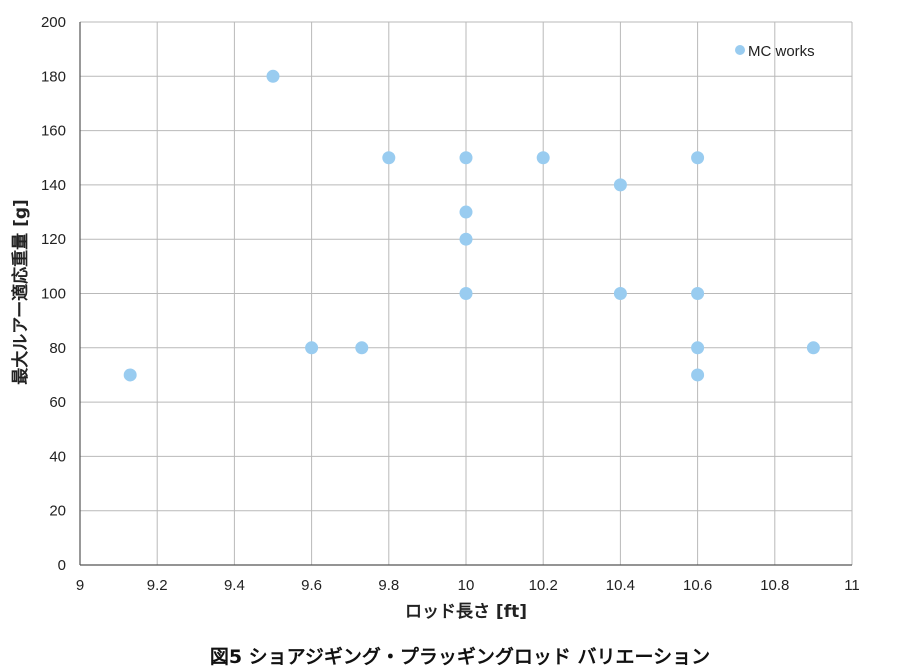  What do you see at coordinates (620, 585) in the screenshot?
I see `x-tick-label: 10.4` at bounding box center [620, 585].